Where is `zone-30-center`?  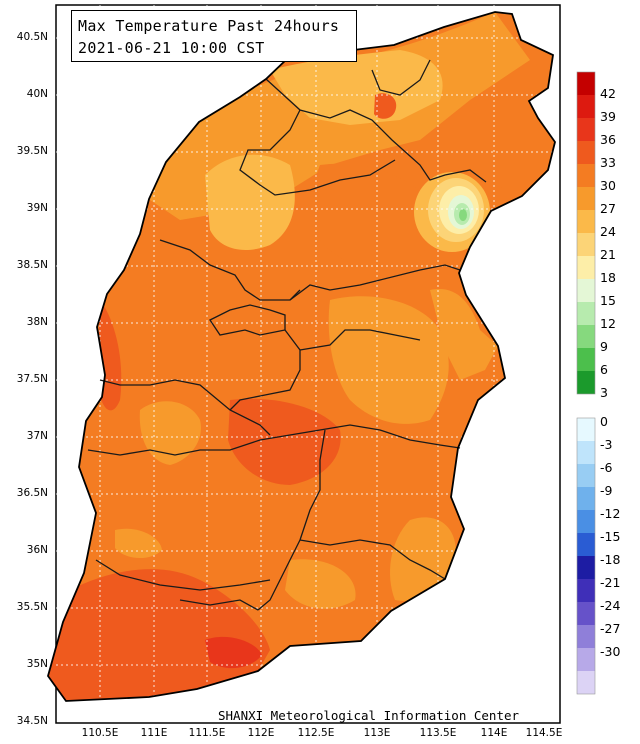
zone-30-center is located at coordinates (373, 217).